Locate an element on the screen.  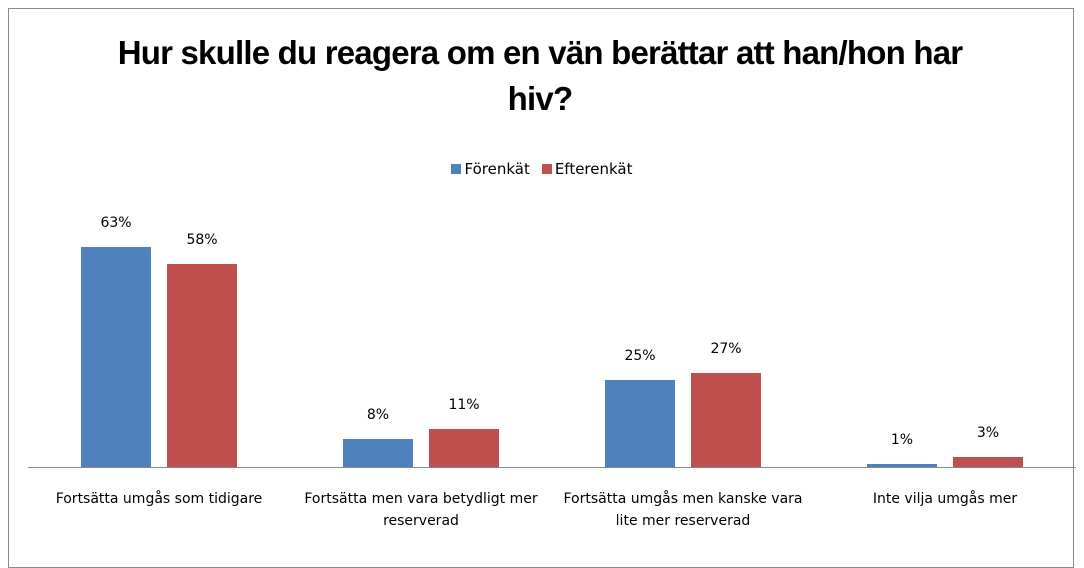
x-tick-label: Inte vilja umgås mer is located at coordinates (945, 499).